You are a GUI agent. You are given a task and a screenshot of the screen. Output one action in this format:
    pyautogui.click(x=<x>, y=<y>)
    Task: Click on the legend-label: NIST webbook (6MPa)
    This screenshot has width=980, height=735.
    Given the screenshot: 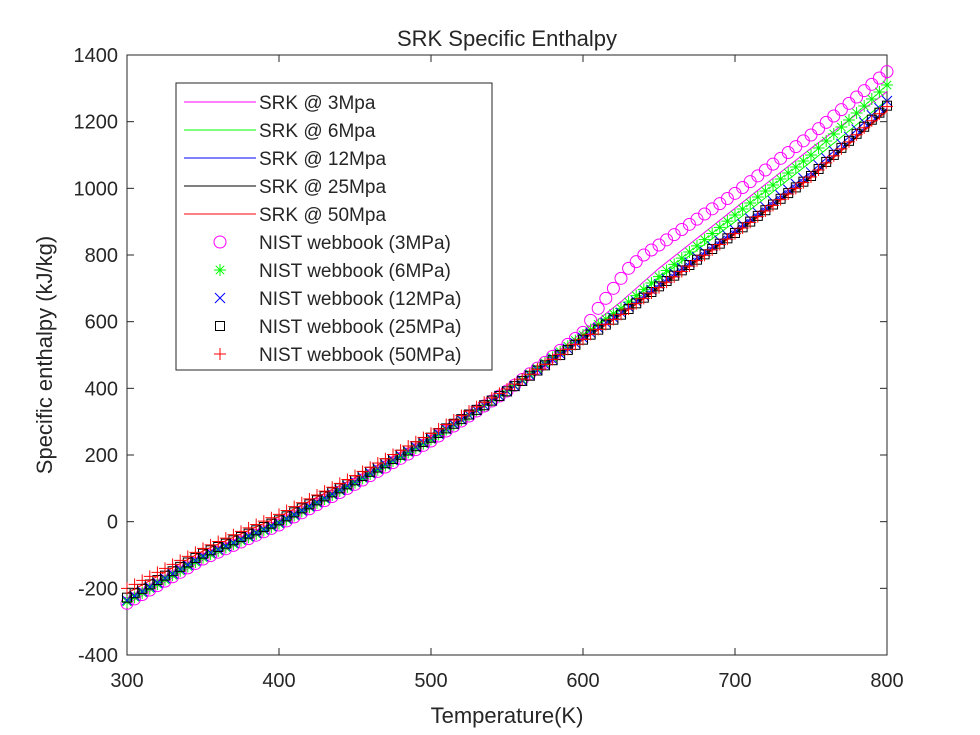 What is the action you would take?
    pyautogui.click(x=355, y=271)
    